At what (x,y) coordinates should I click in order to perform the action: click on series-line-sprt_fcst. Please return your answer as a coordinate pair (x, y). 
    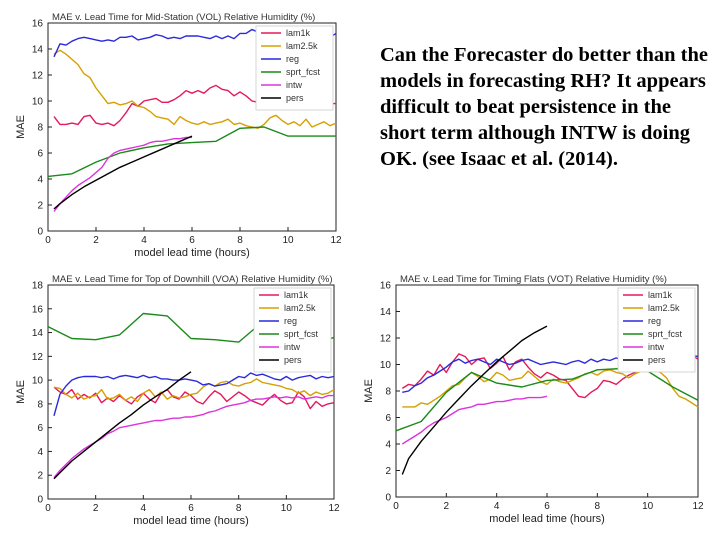
    Looking at the image, I should click on (191, 152).